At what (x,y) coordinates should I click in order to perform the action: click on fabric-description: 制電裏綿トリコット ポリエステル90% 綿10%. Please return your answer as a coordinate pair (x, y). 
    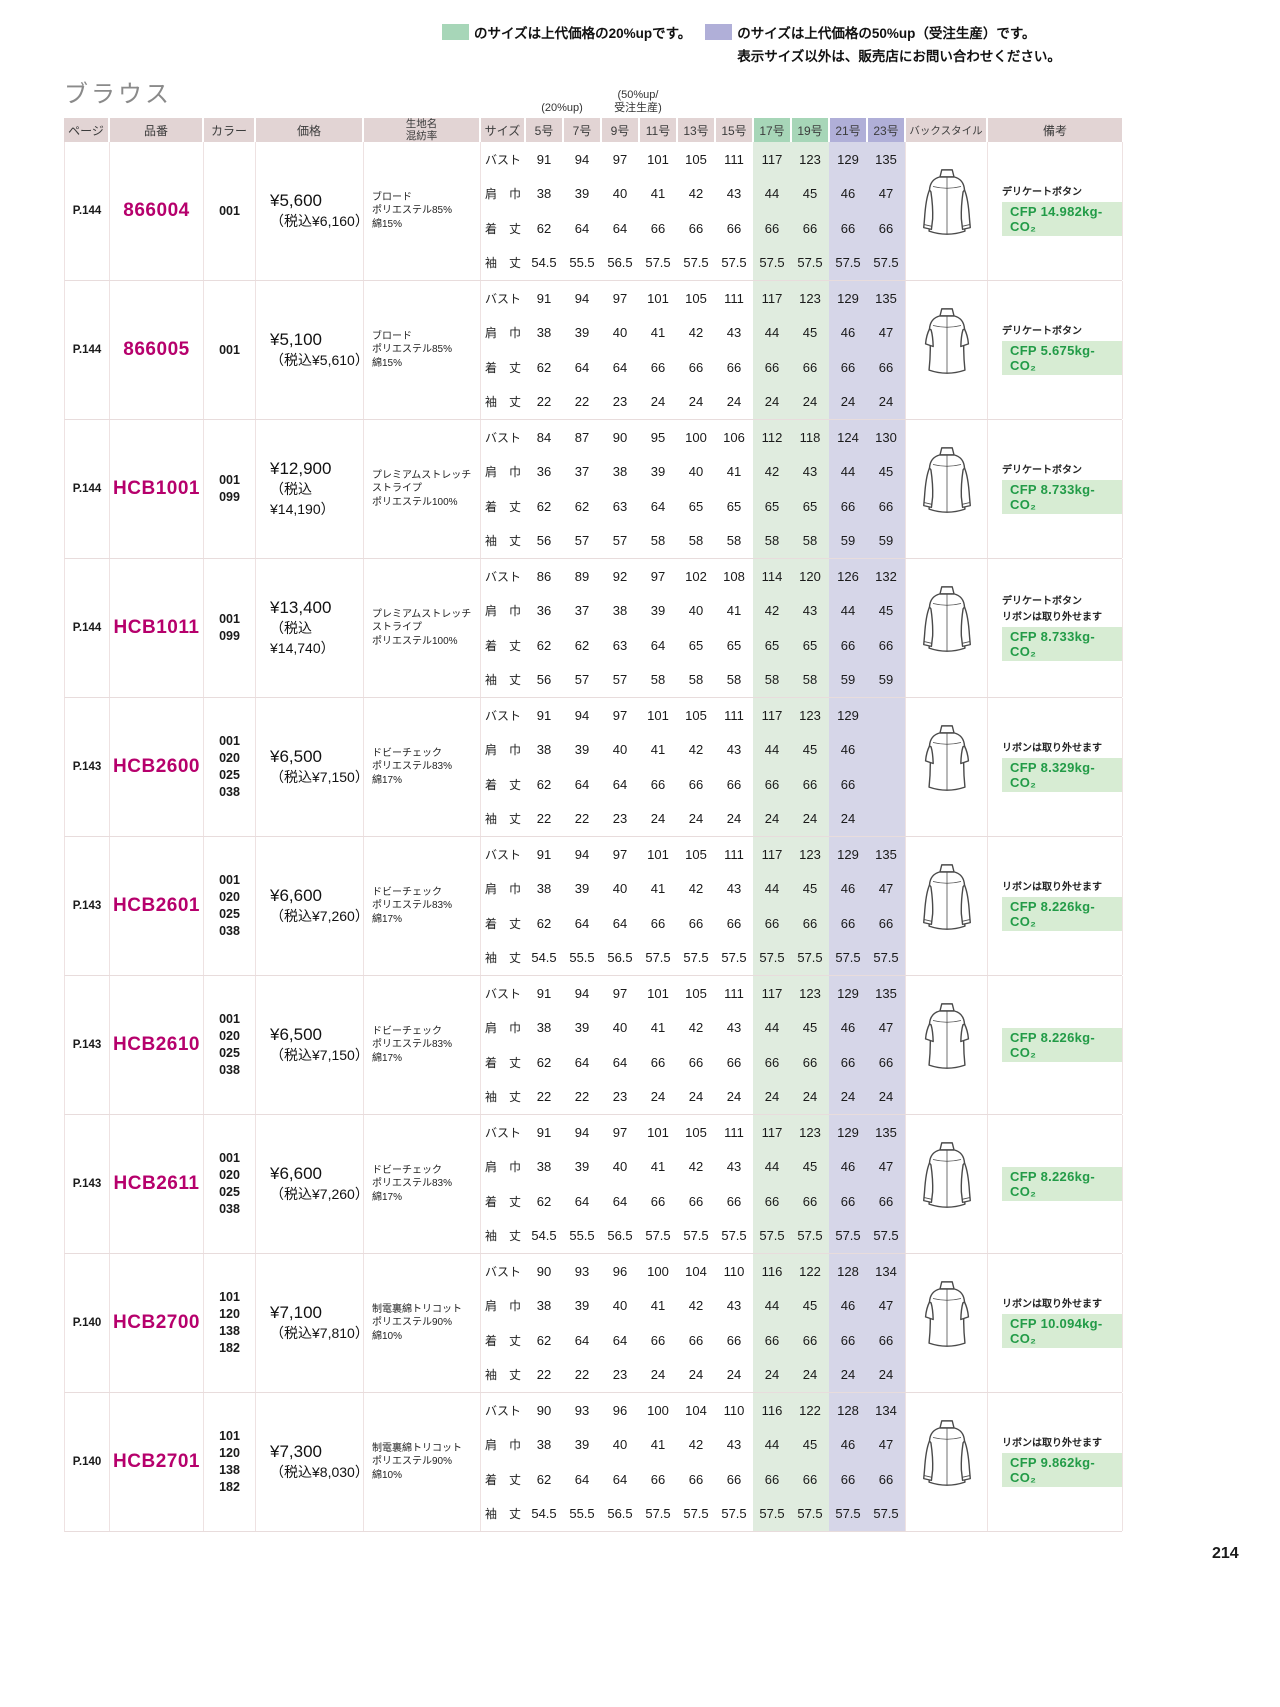
    Looking at the image, I should click on (421, 1323).